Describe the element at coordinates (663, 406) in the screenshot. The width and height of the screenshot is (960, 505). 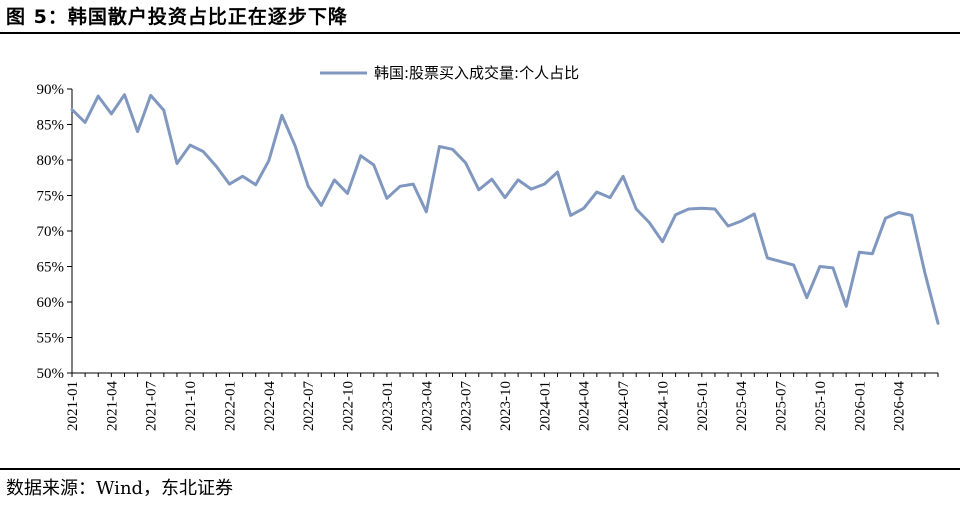
I see `x-tick-label: 2024-10` at that location.